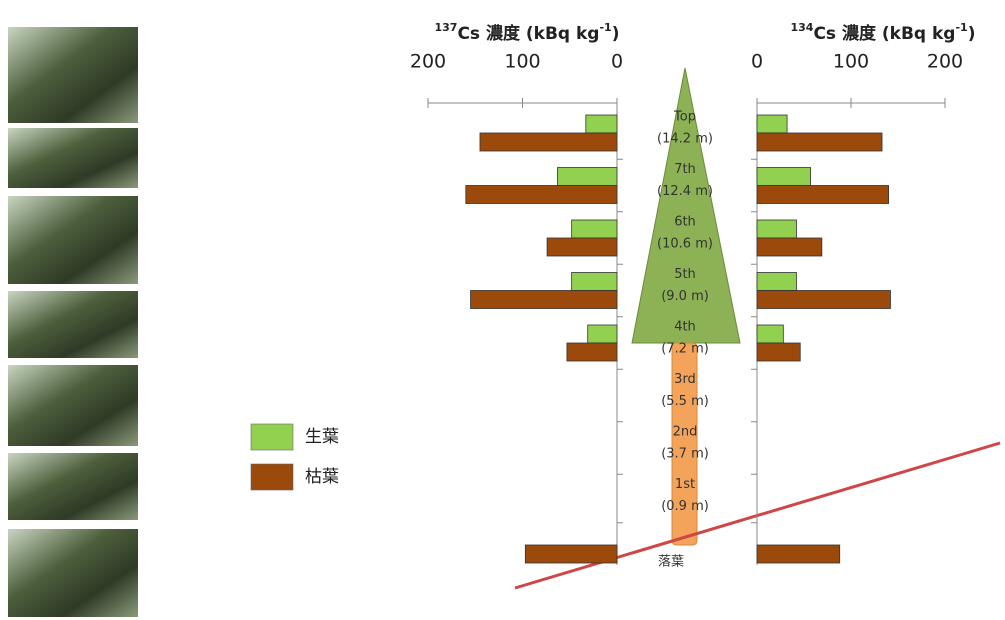 The width and height of the screenshot is (1005, 620). What do you see at coordinates (684, 117) in the screenshot?
I see `category-label: Top` at bounding box center [684, 117].